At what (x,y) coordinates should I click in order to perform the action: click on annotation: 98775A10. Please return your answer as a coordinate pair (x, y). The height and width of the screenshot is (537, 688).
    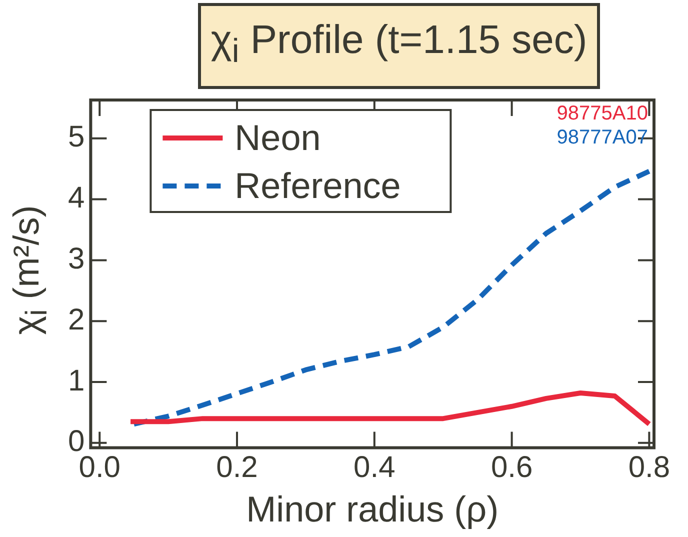
    Looking at the image, I should click on (602, 113).